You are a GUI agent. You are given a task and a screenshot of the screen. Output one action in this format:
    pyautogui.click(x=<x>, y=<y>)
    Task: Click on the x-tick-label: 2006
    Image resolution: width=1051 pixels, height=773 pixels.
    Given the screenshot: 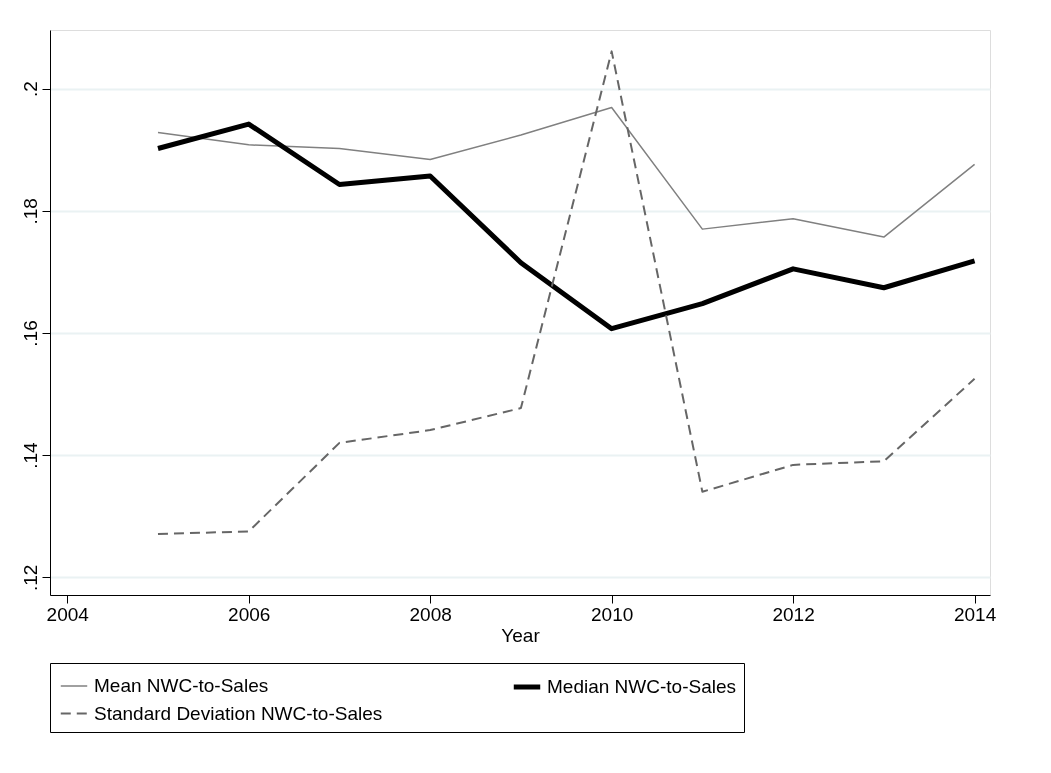 What is the action you would take?
    pyautogui.click(x=249, y=614)
    